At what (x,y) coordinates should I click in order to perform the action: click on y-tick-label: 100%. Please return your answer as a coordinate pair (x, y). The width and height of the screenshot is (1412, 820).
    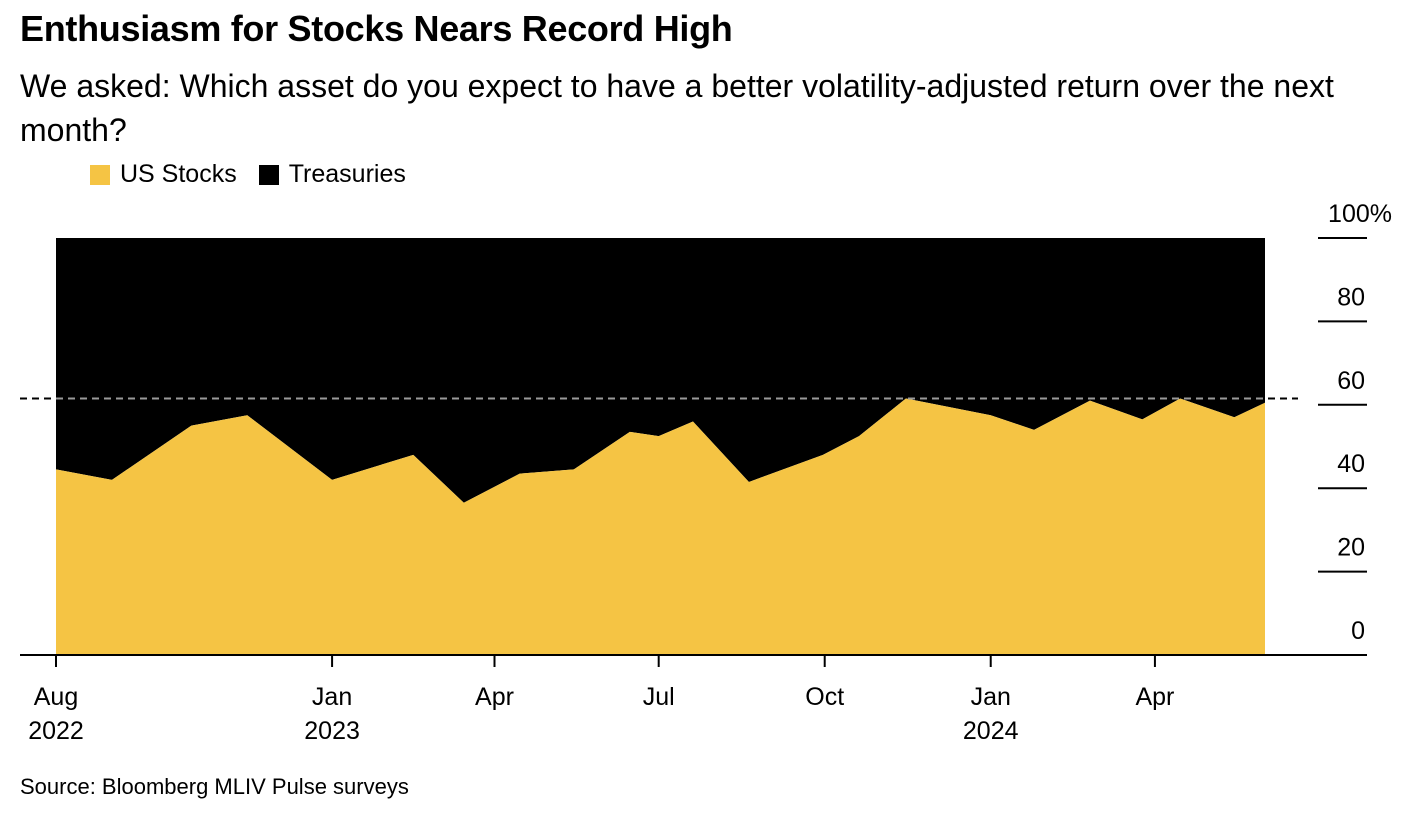
    Looking at the image, I should click on (1360, 214).